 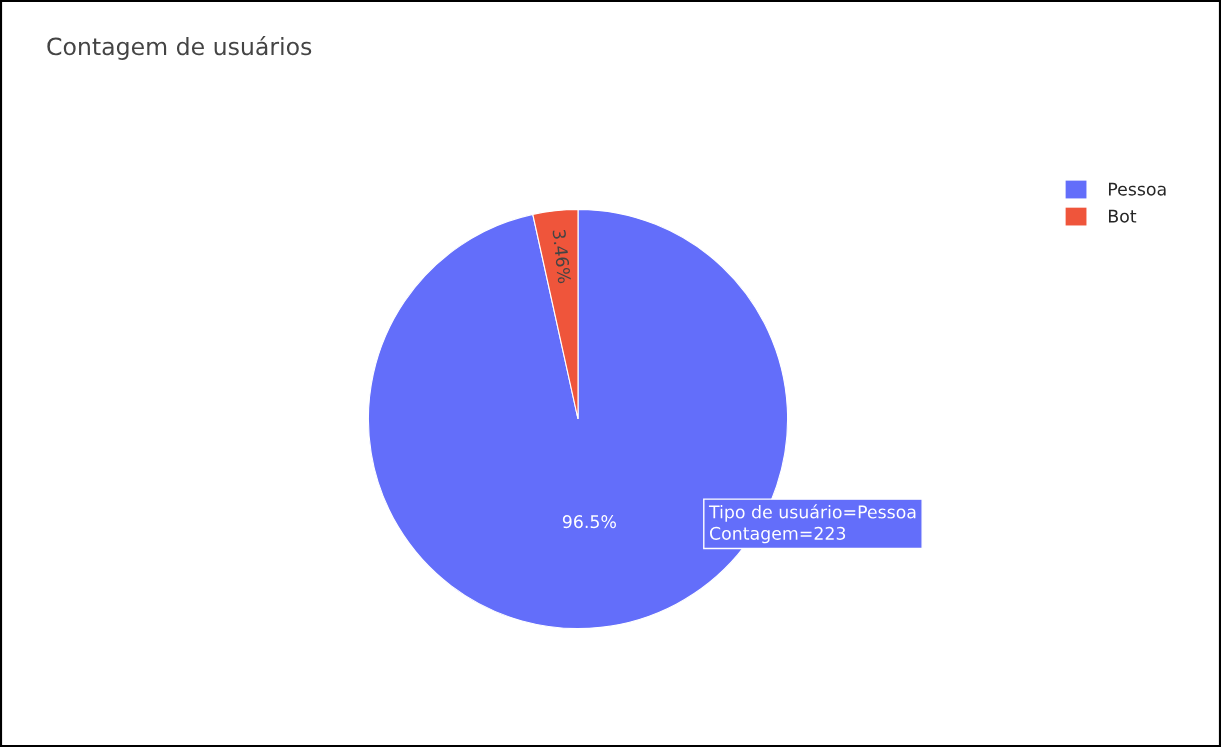 What do you see at coordinates (1123, 216) in the screenshot?
I see `legend-label: Bot` at bounding box center [1123, 216].